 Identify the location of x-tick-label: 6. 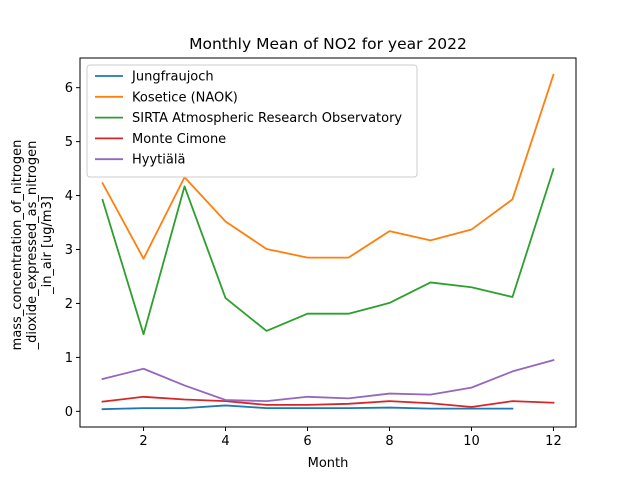
(307, 441).